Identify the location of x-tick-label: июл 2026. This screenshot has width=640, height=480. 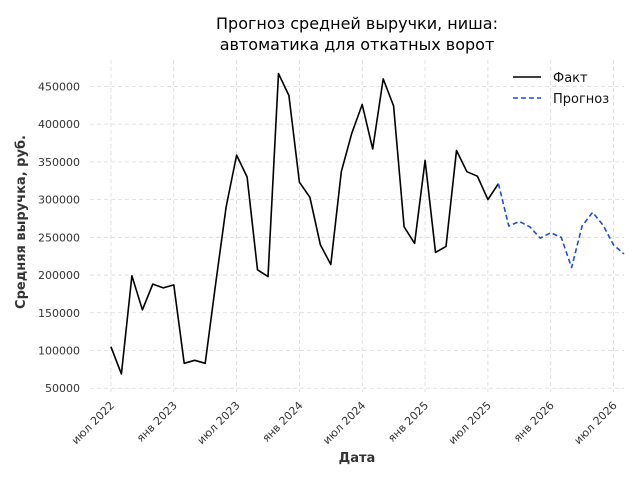
(596, 423).